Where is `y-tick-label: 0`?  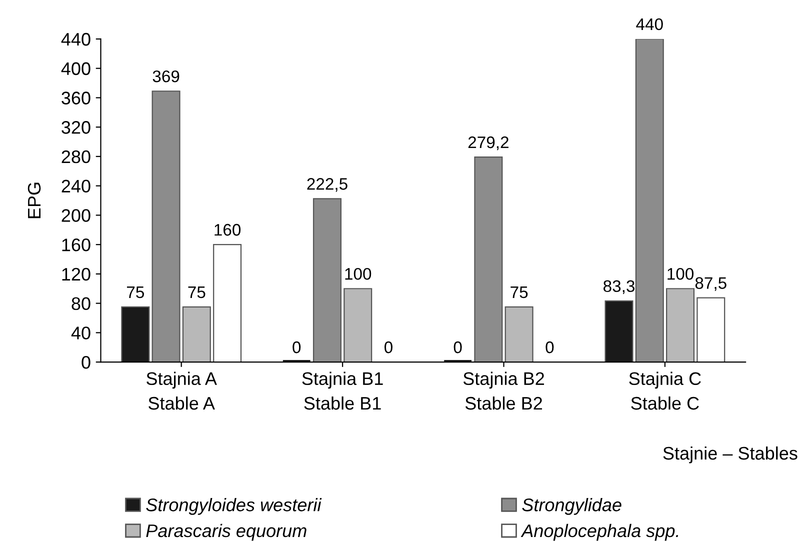
y-tick-label: 0 is located at coordinates (86, 362).